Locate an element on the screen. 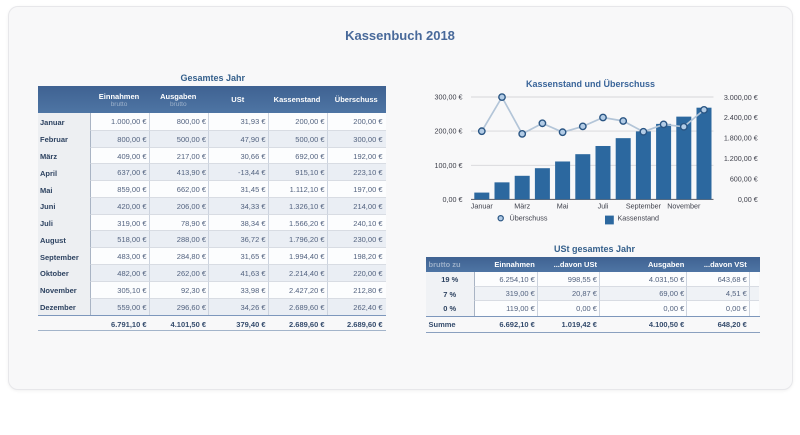  svg-text: 200,00 € is located at coordinates (449, 131).